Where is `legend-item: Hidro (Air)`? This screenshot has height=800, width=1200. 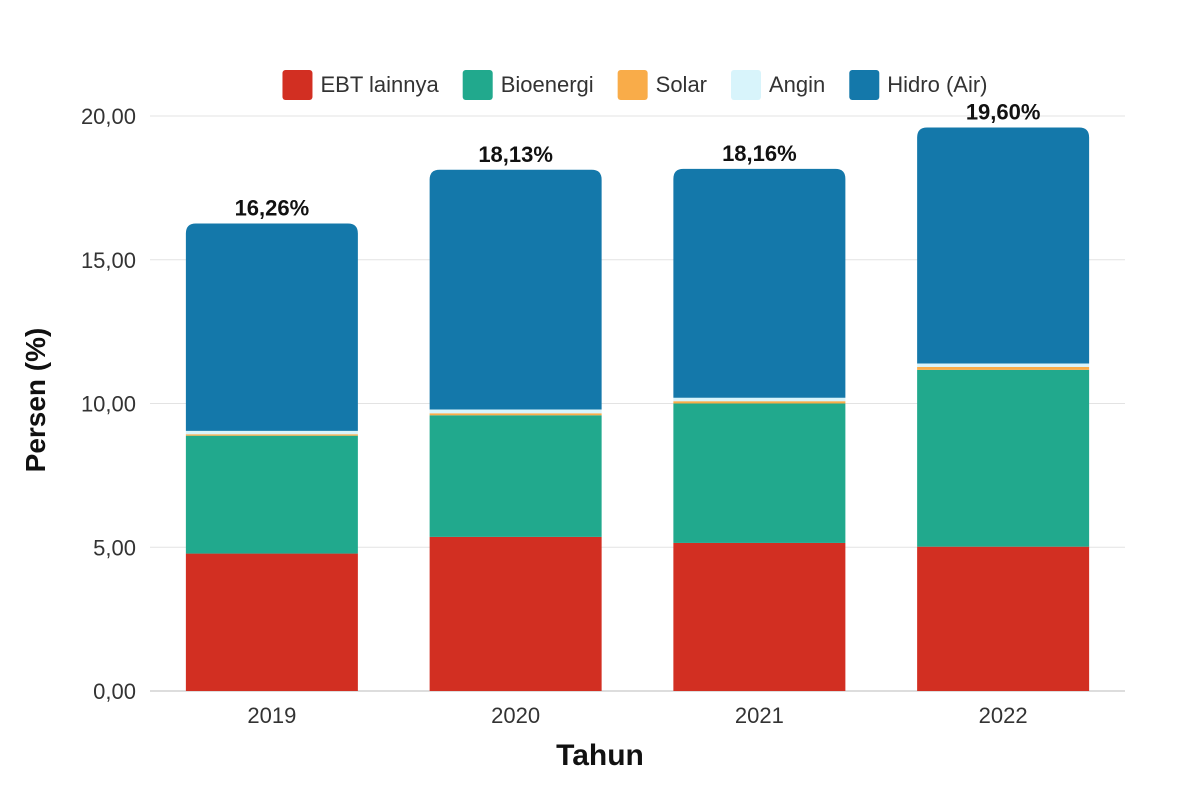
legend-item: Hidro (Air) is located at coordinates (918, 85).